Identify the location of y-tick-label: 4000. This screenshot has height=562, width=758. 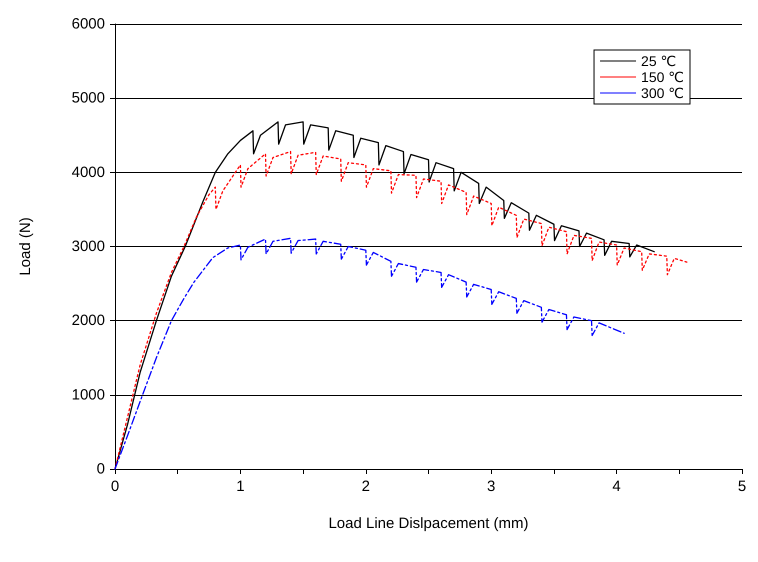
(88, 172).